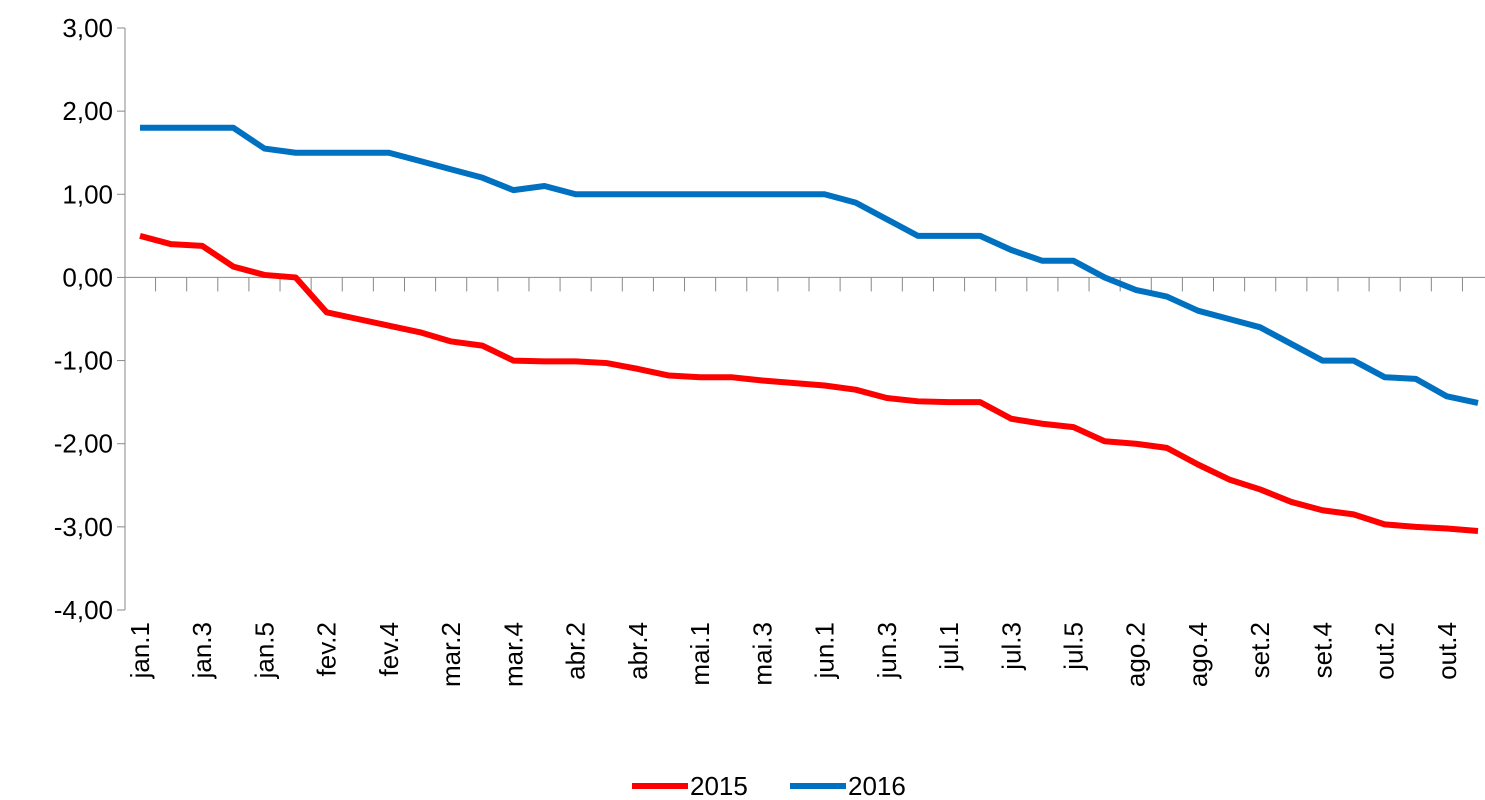 Image resolution: width=1485 pixels, height=800 pixels. I want to click on y-tick-label: 2,00, so click(87, 111).